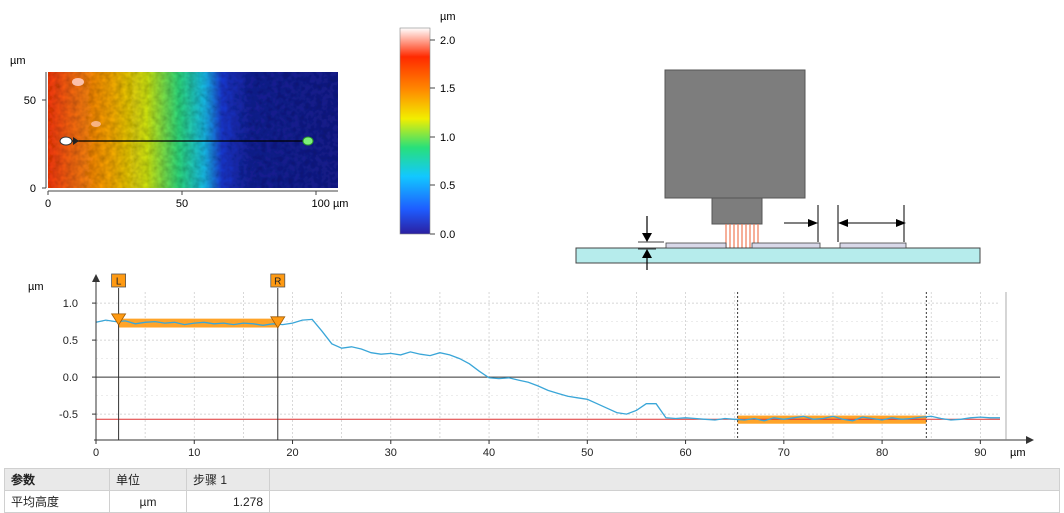  I want to click on header-filler, so click(664, 479).